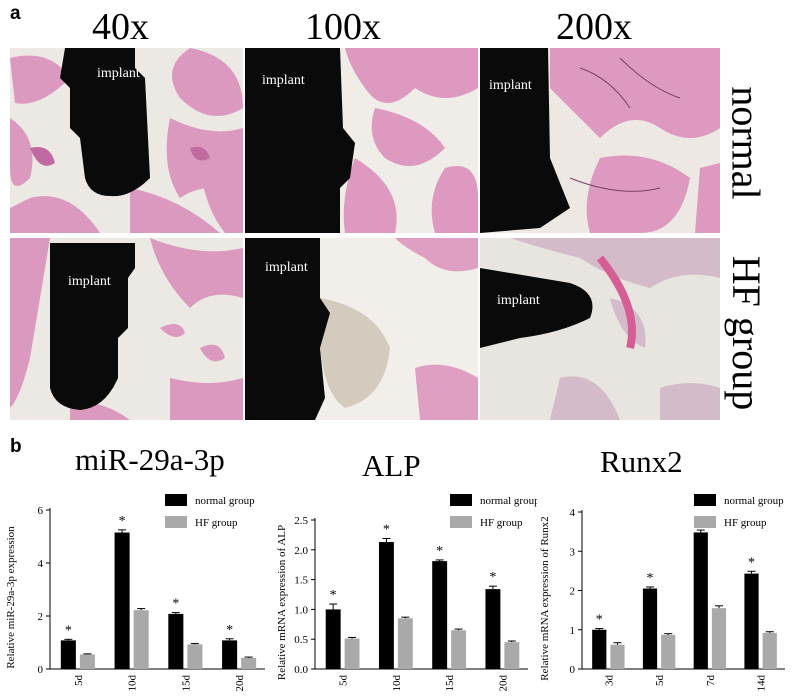 The width and height of the screenshot is (797, 696). I want to click on y-axis-label: Relative miR-29a-3p expression, so click(11, 597).